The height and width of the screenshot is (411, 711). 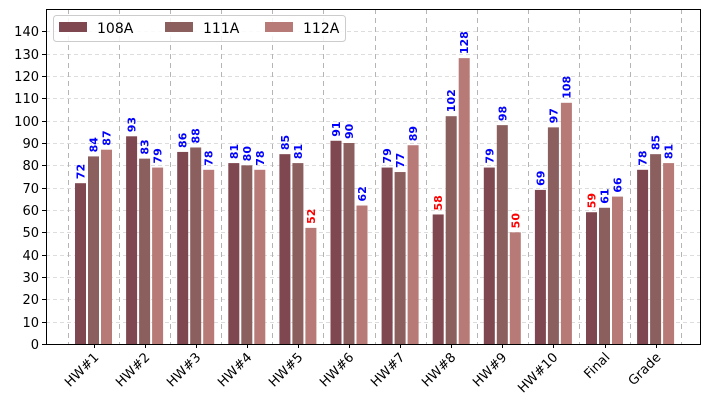 I want to click on bar-111A-hw4, so click(x=247, y=254).